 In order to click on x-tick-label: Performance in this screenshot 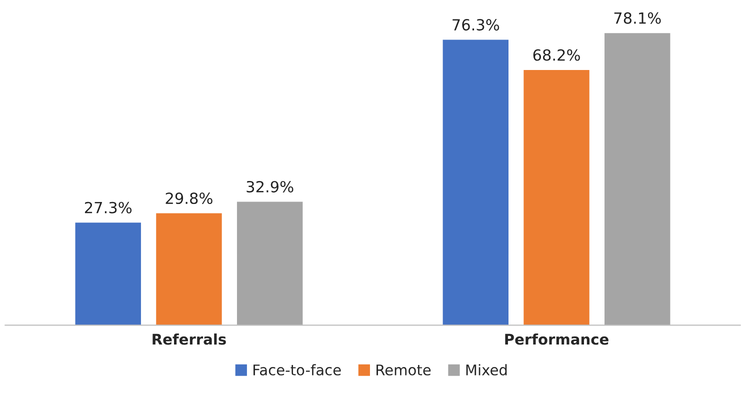, I will do `click(556, 339)`.